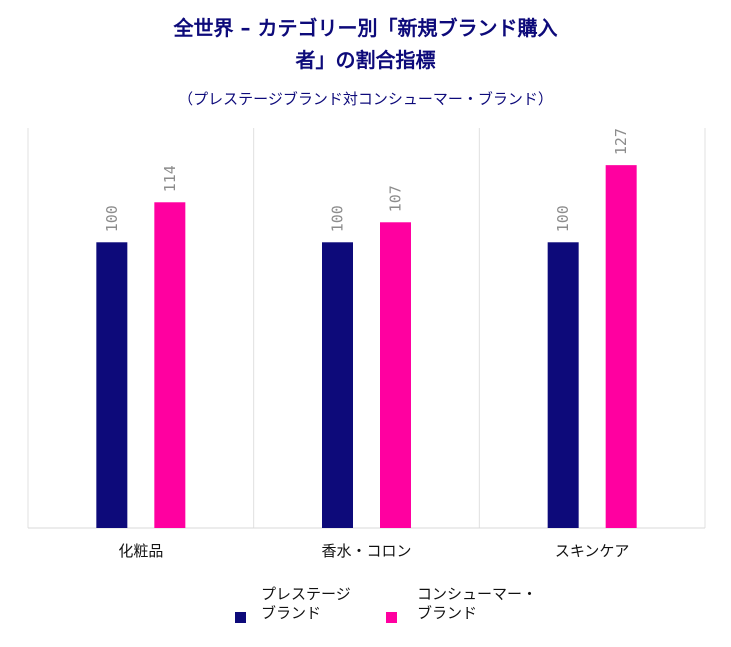 The image size is (731, 647). What do you see at coordinates (391, 617) in the screenshot?
I see `legend-swatch-consumer` at bounding box center [391, 617].